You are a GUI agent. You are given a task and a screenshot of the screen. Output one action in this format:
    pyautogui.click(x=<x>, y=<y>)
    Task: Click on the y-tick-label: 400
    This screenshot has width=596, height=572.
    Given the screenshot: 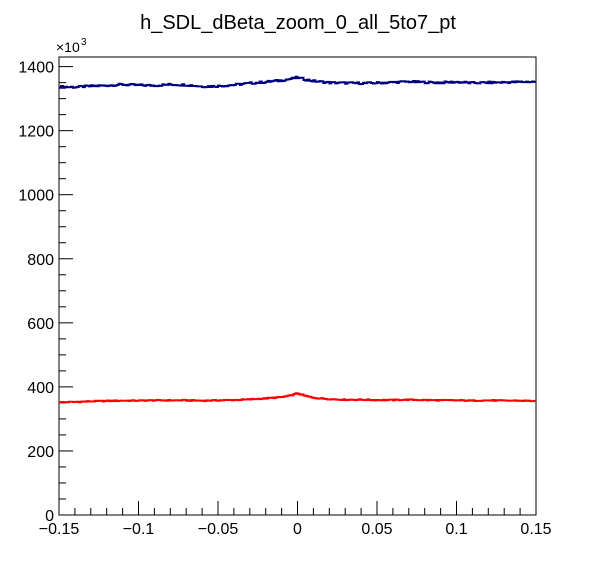 What is the action you would take?
    pyautogui.click(x=40, y=388)
    